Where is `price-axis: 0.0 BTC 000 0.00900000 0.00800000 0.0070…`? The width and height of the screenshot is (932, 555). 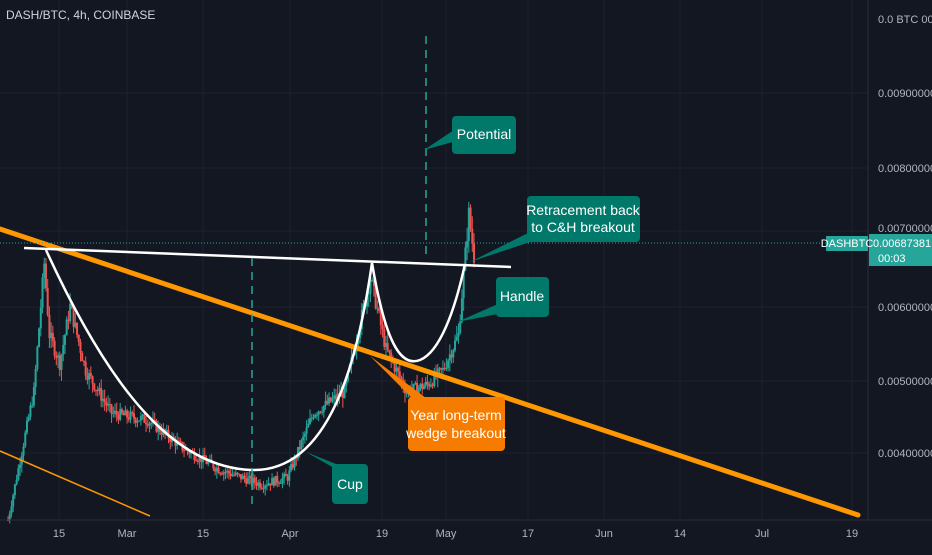 price-axis: 0.0 BTC 000 0.00900000 0.00800000 0.0070… is located at coordinates (899, 260).